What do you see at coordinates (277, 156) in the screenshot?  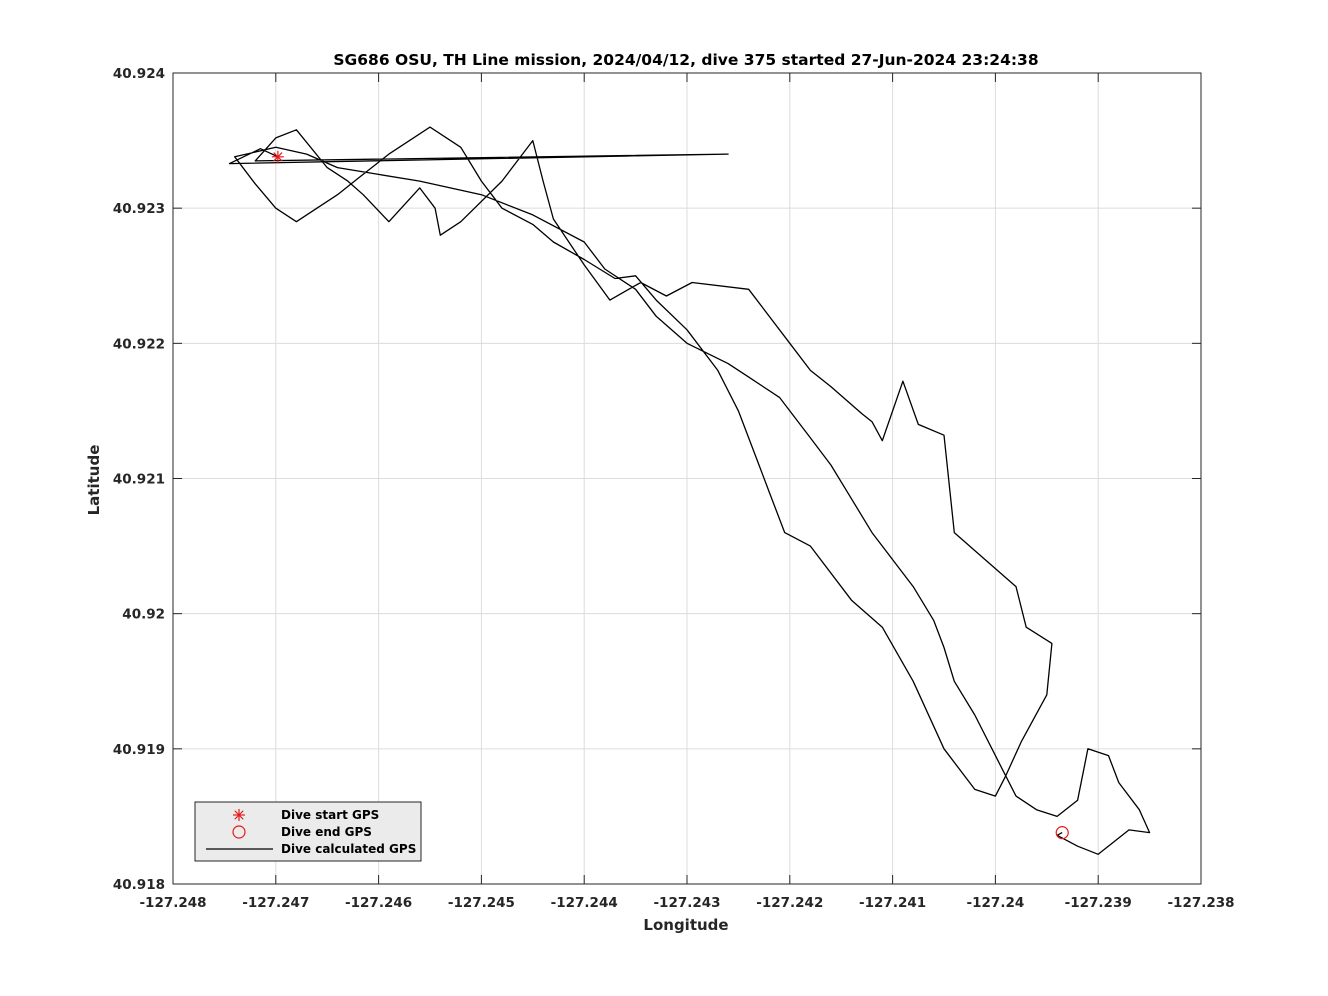 I see `start-gps-marker` at bounding box center [277, 156].